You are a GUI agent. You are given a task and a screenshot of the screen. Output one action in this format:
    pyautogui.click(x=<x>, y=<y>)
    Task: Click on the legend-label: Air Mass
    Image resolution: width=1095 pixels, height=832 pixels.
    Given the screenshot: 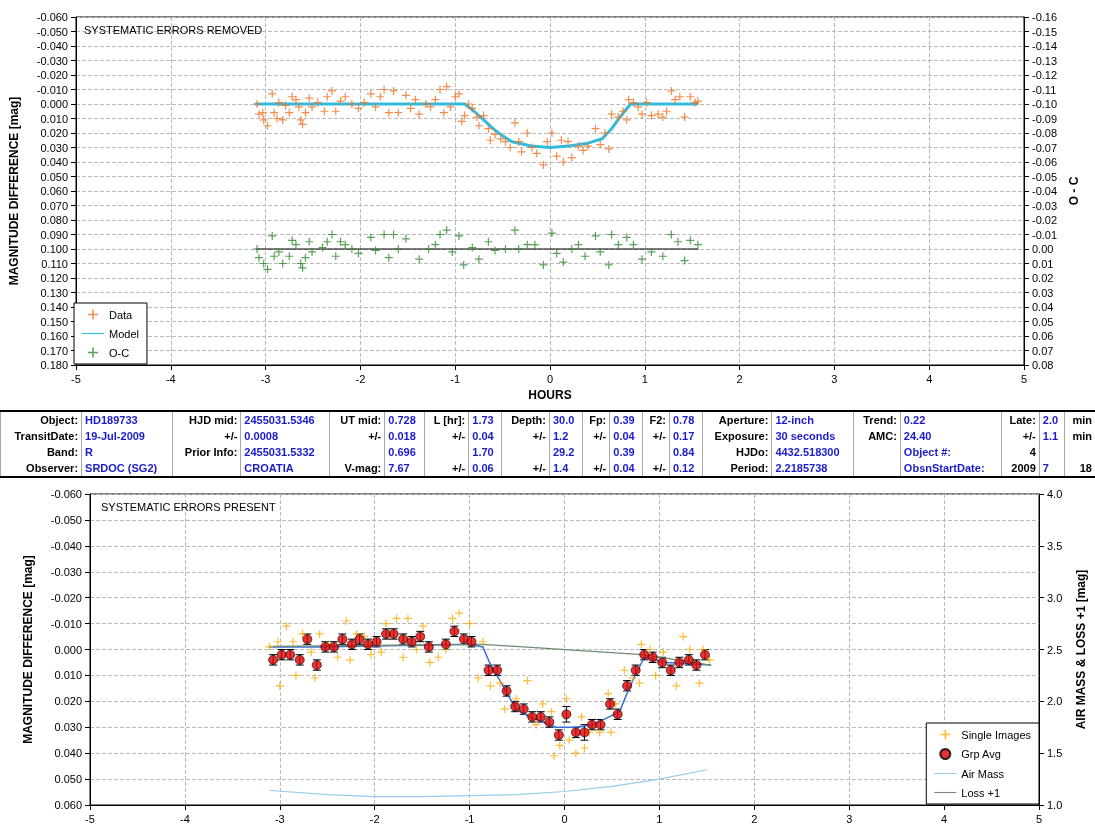 What is the action you would take?
    pyautogui.click(x=983, y=773)
    